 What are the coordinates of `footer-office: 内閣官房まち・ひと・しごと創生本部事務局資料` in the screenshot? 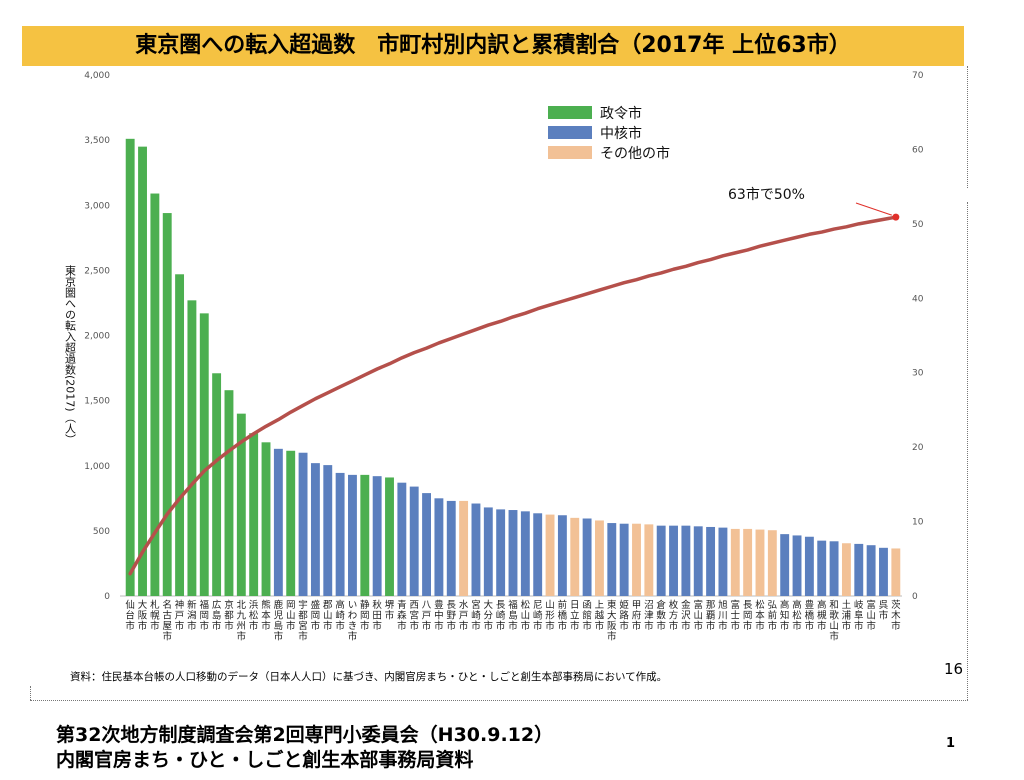 It's located at (265, 760).